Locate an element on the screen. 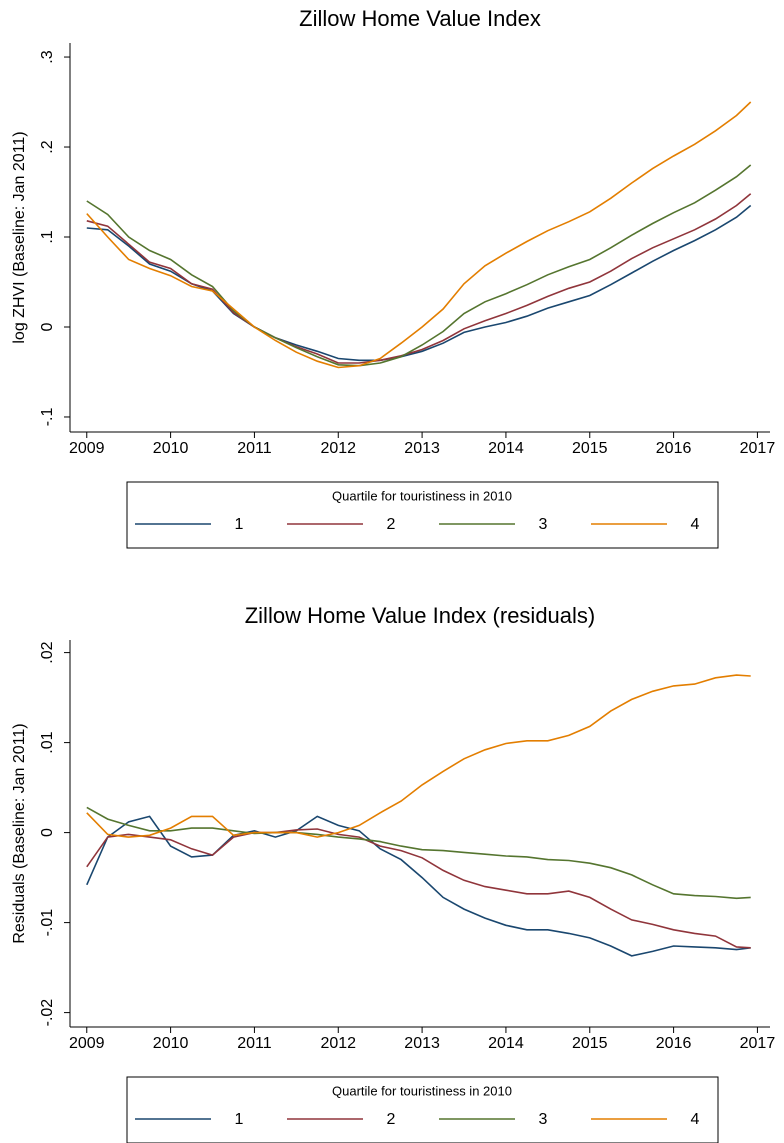 This screenshot has height=1143, width=784. y-tick-label: -.1 is located at coordinates (47, 417).